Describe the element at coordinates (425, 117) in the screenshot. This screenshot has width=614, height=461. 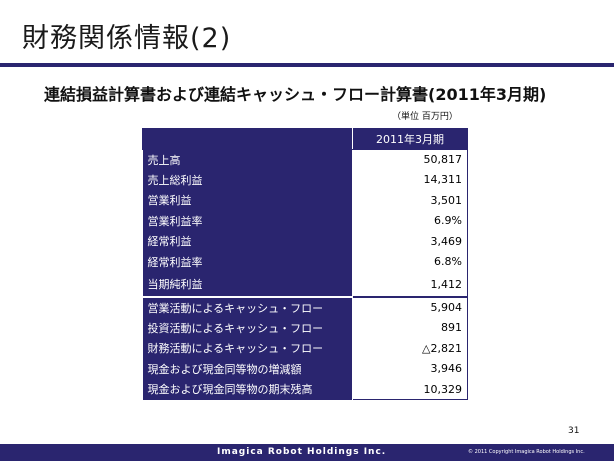
I see `unit-note: （単位 百万円）` at that location.